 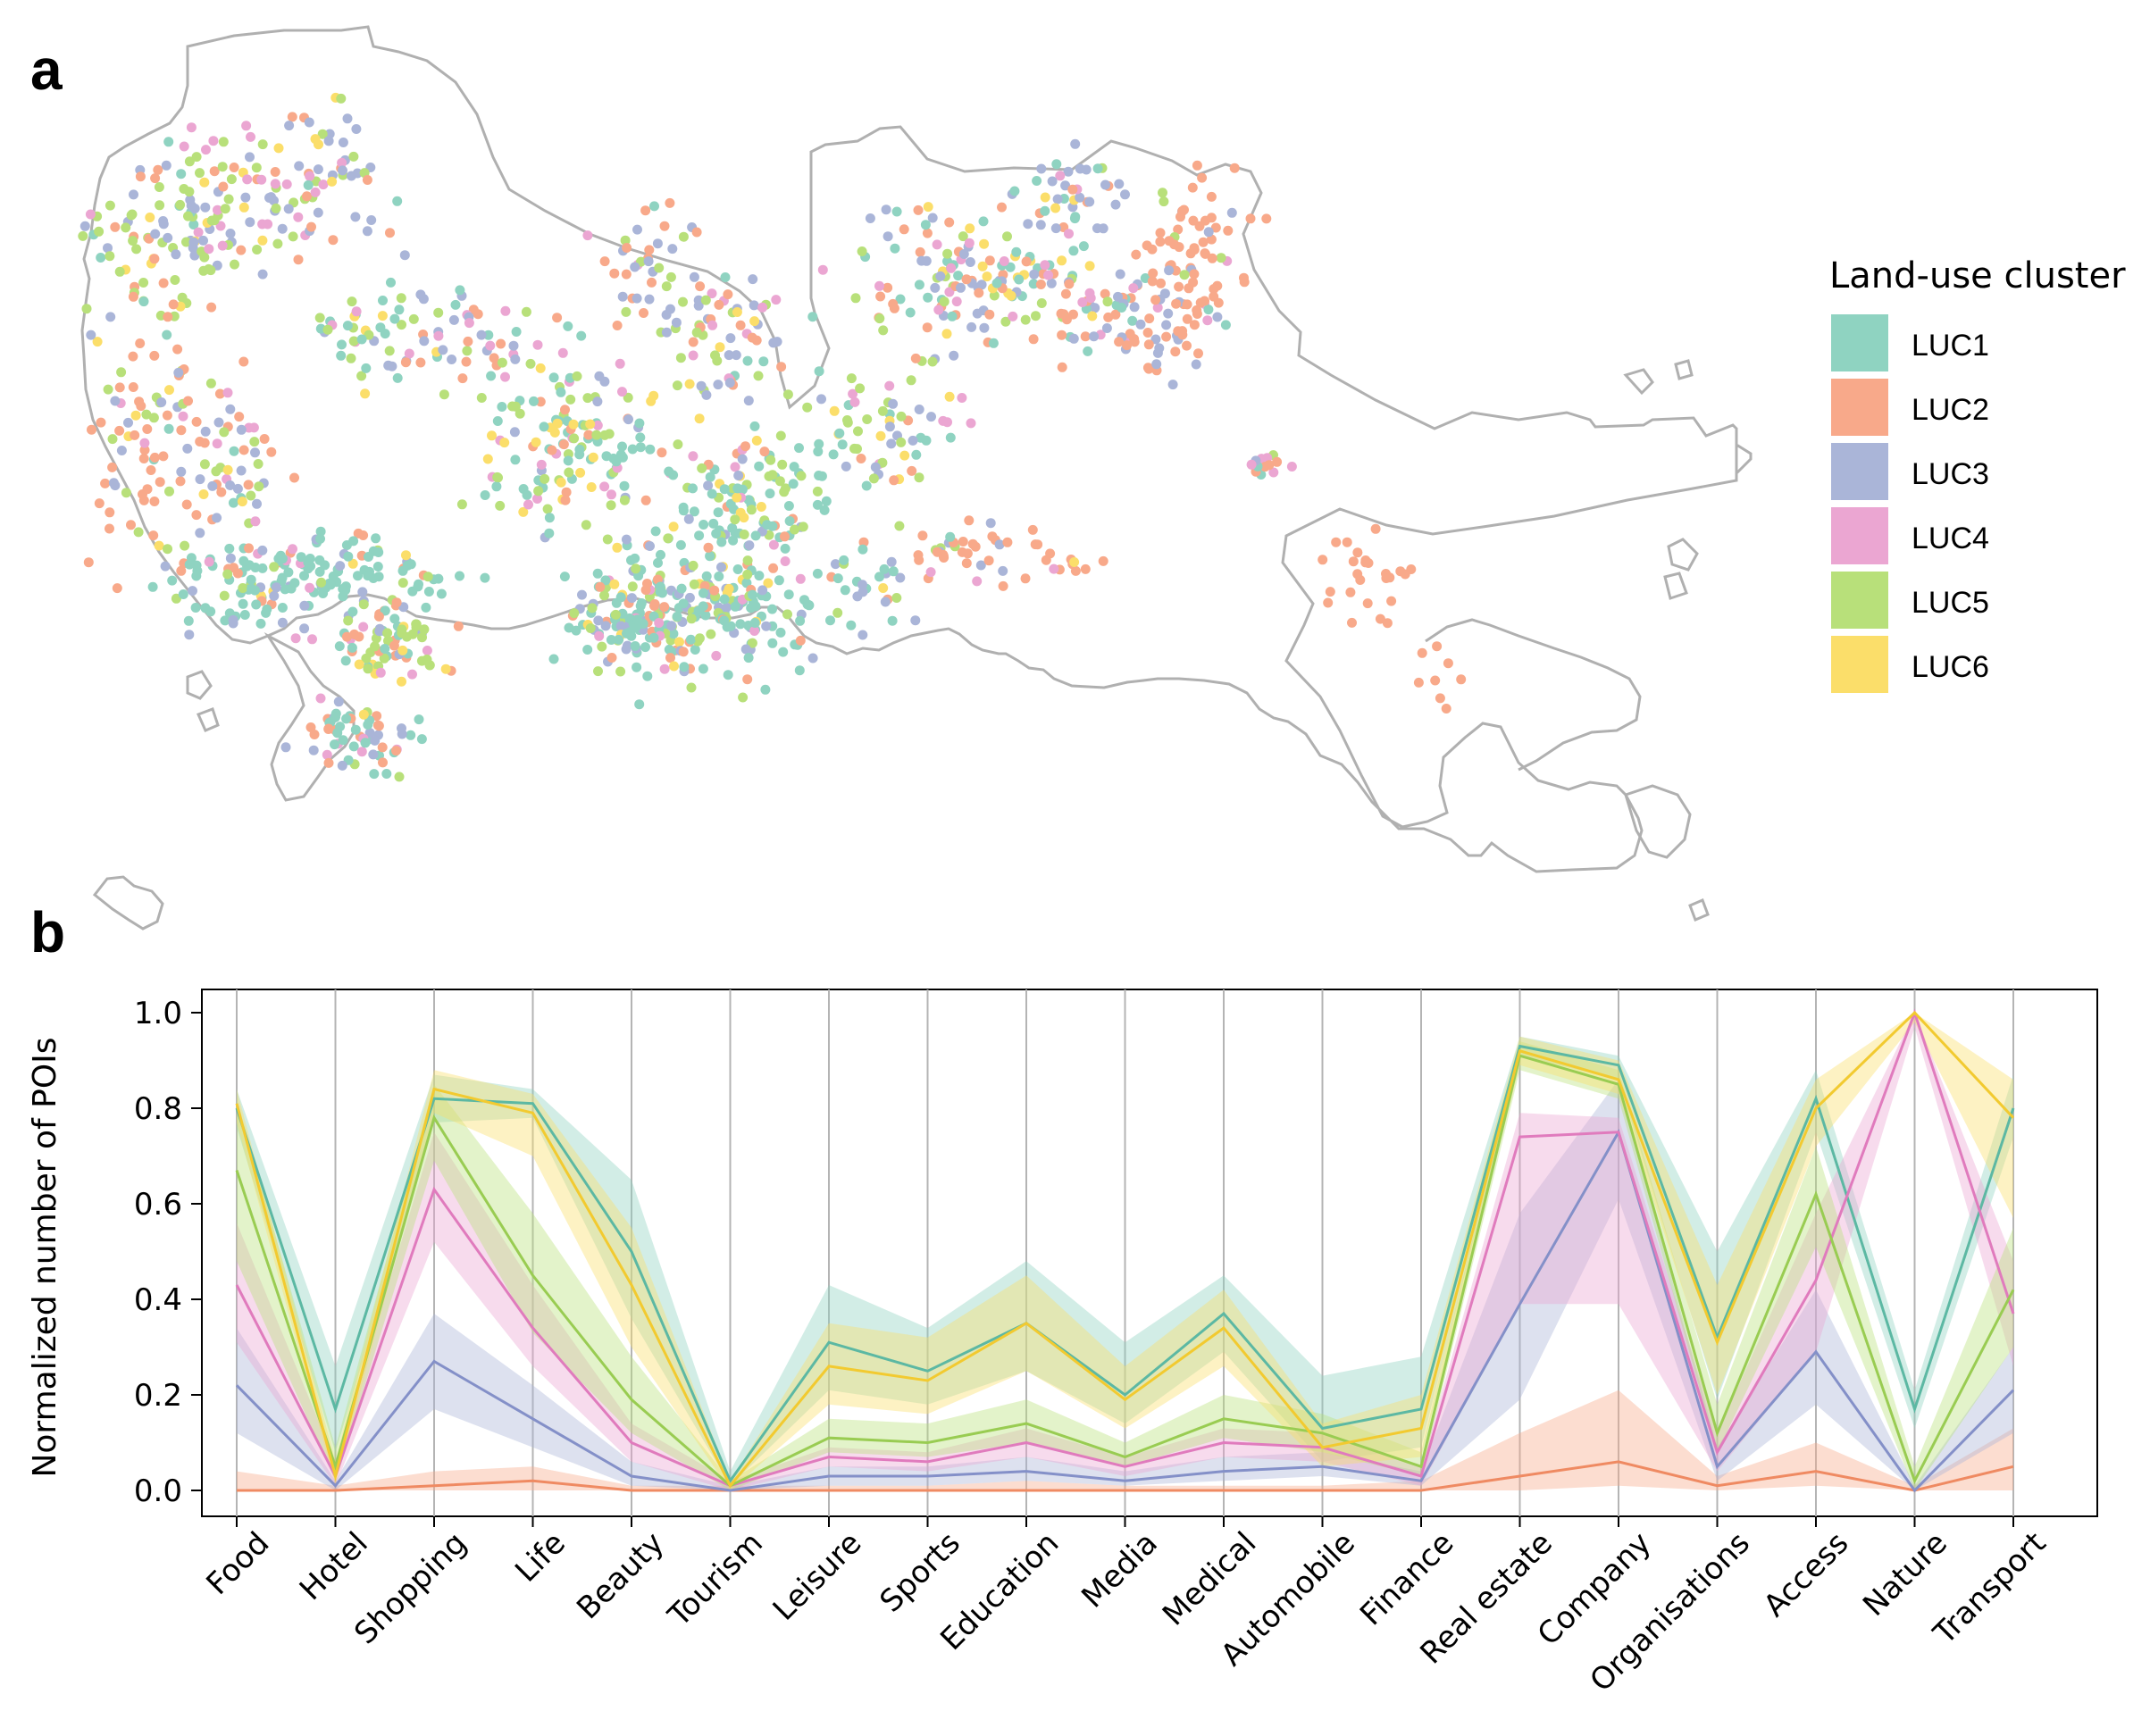 I want to click on legend-label-luc3: LUC3, so click(x=1950, y=474).